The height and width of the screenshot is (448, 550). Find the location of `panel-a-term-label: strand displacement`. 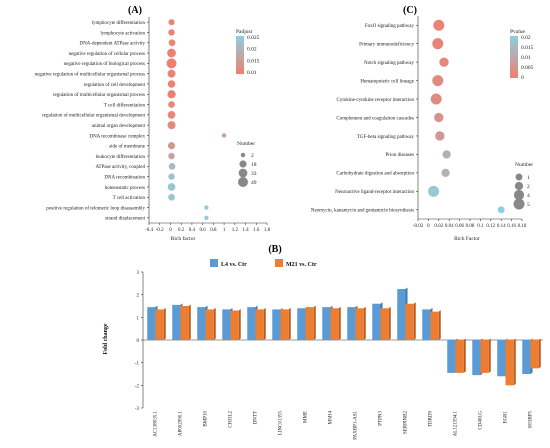

panel-a-term-label: strand displacement is located at coordinates (125, 219).